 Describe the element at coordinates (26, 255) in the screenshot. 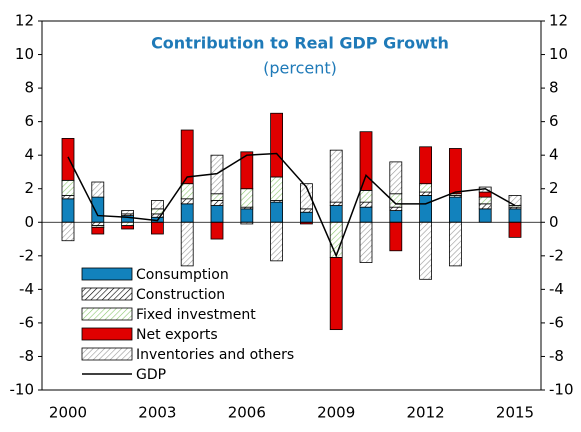

I see `y-tick-label: -2` at that location.